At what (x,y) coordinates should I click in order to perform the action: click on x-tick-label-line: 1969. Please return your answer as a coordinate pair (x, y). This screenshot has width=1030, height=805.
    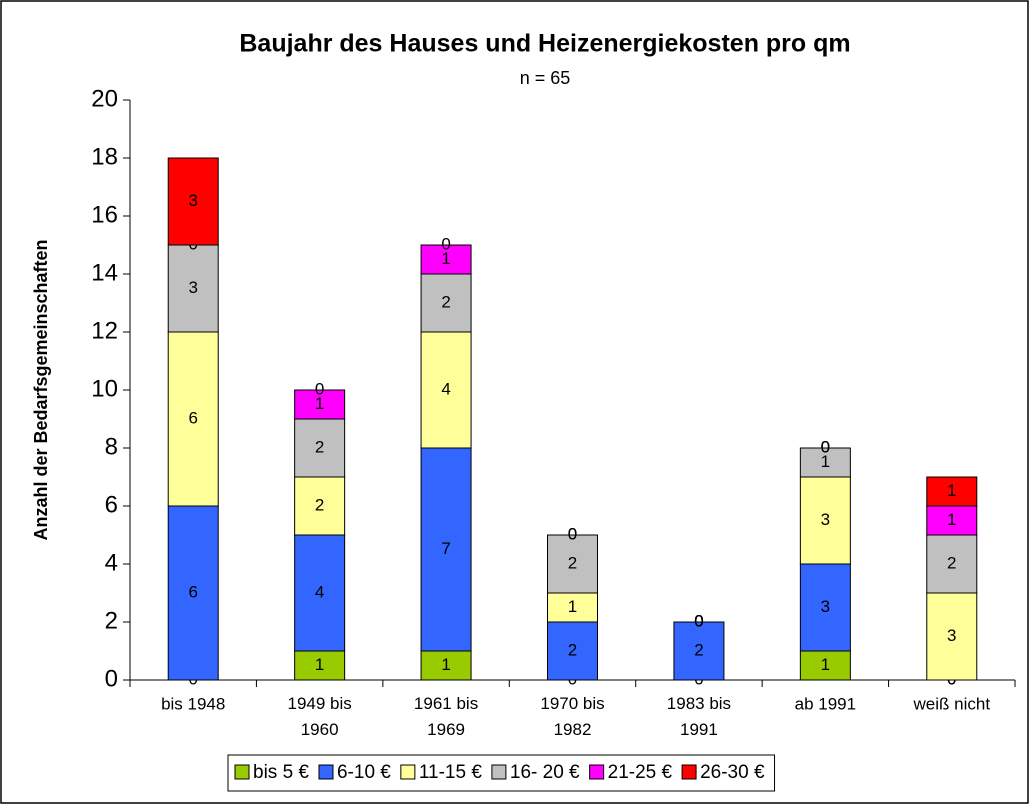
    Looking at the image, I should click on (446, 729).